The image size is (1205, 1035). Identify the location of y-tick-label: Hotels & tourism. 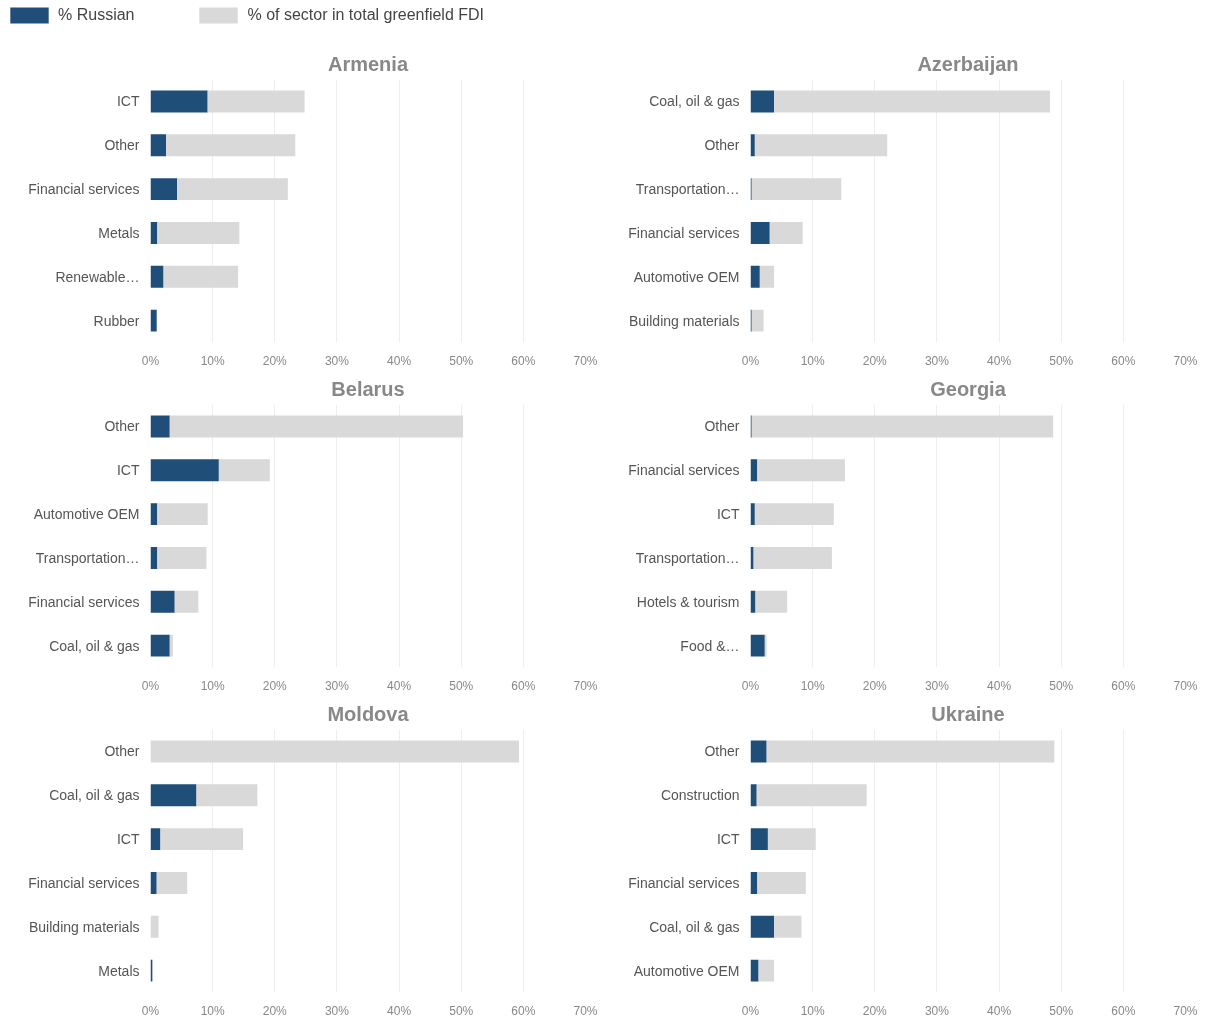
(688, 601).